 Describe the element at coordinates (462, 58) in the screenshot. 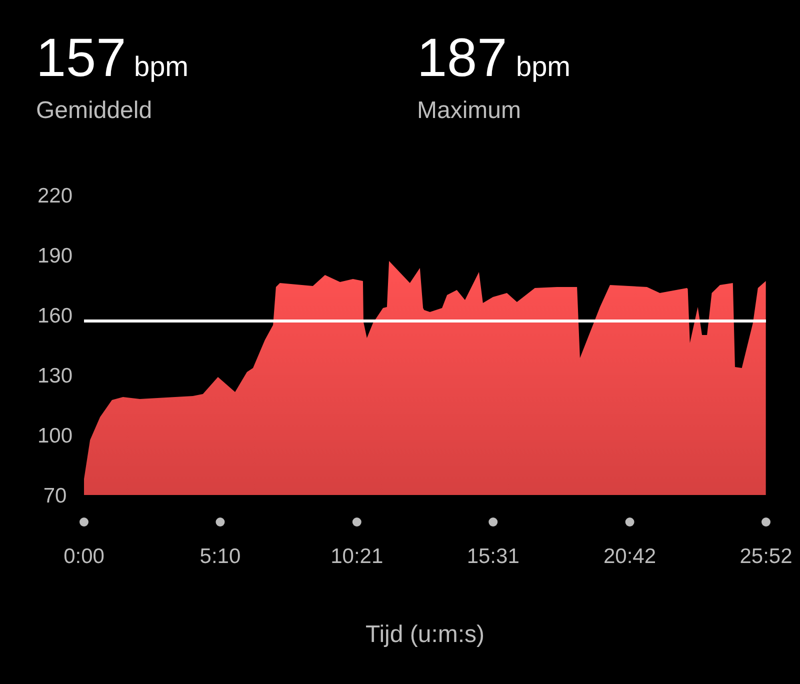

I see `text: 187` at that location.